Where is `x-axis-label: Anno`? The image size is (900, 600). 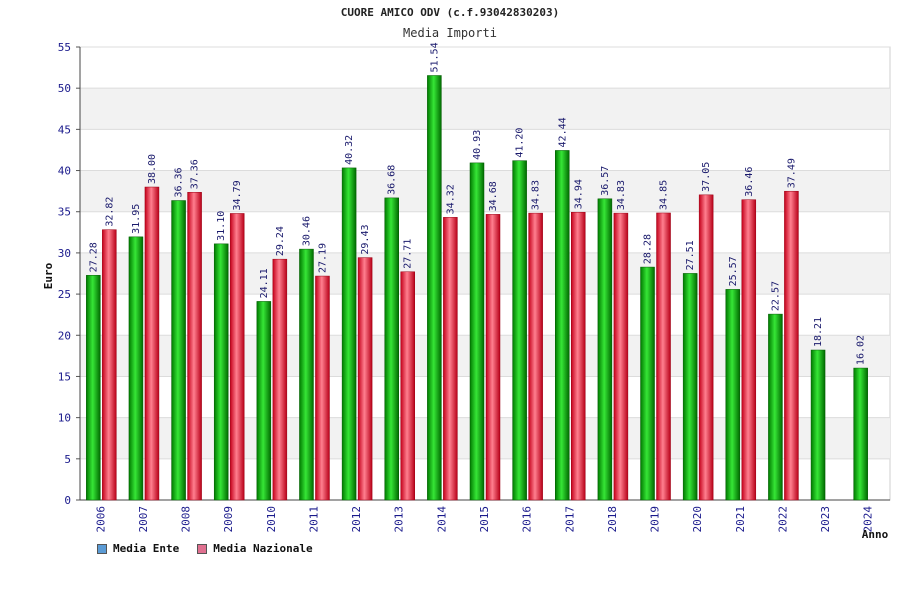
x-axis-label: Anno is located at coordinates (875, 534).